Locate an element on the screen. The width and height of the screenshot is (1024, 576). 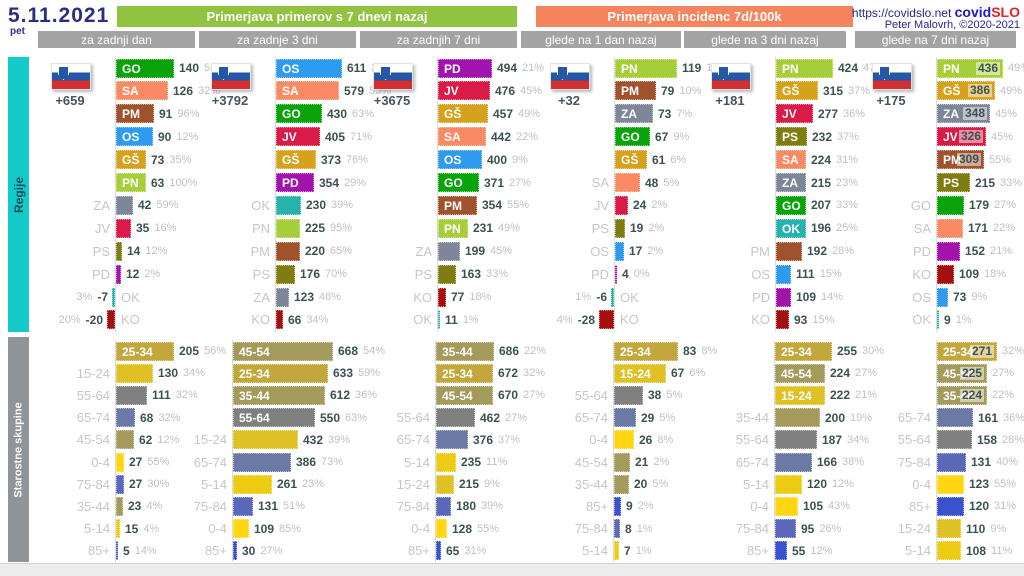
bar-value: 668 is located at coordinates (348, 351).